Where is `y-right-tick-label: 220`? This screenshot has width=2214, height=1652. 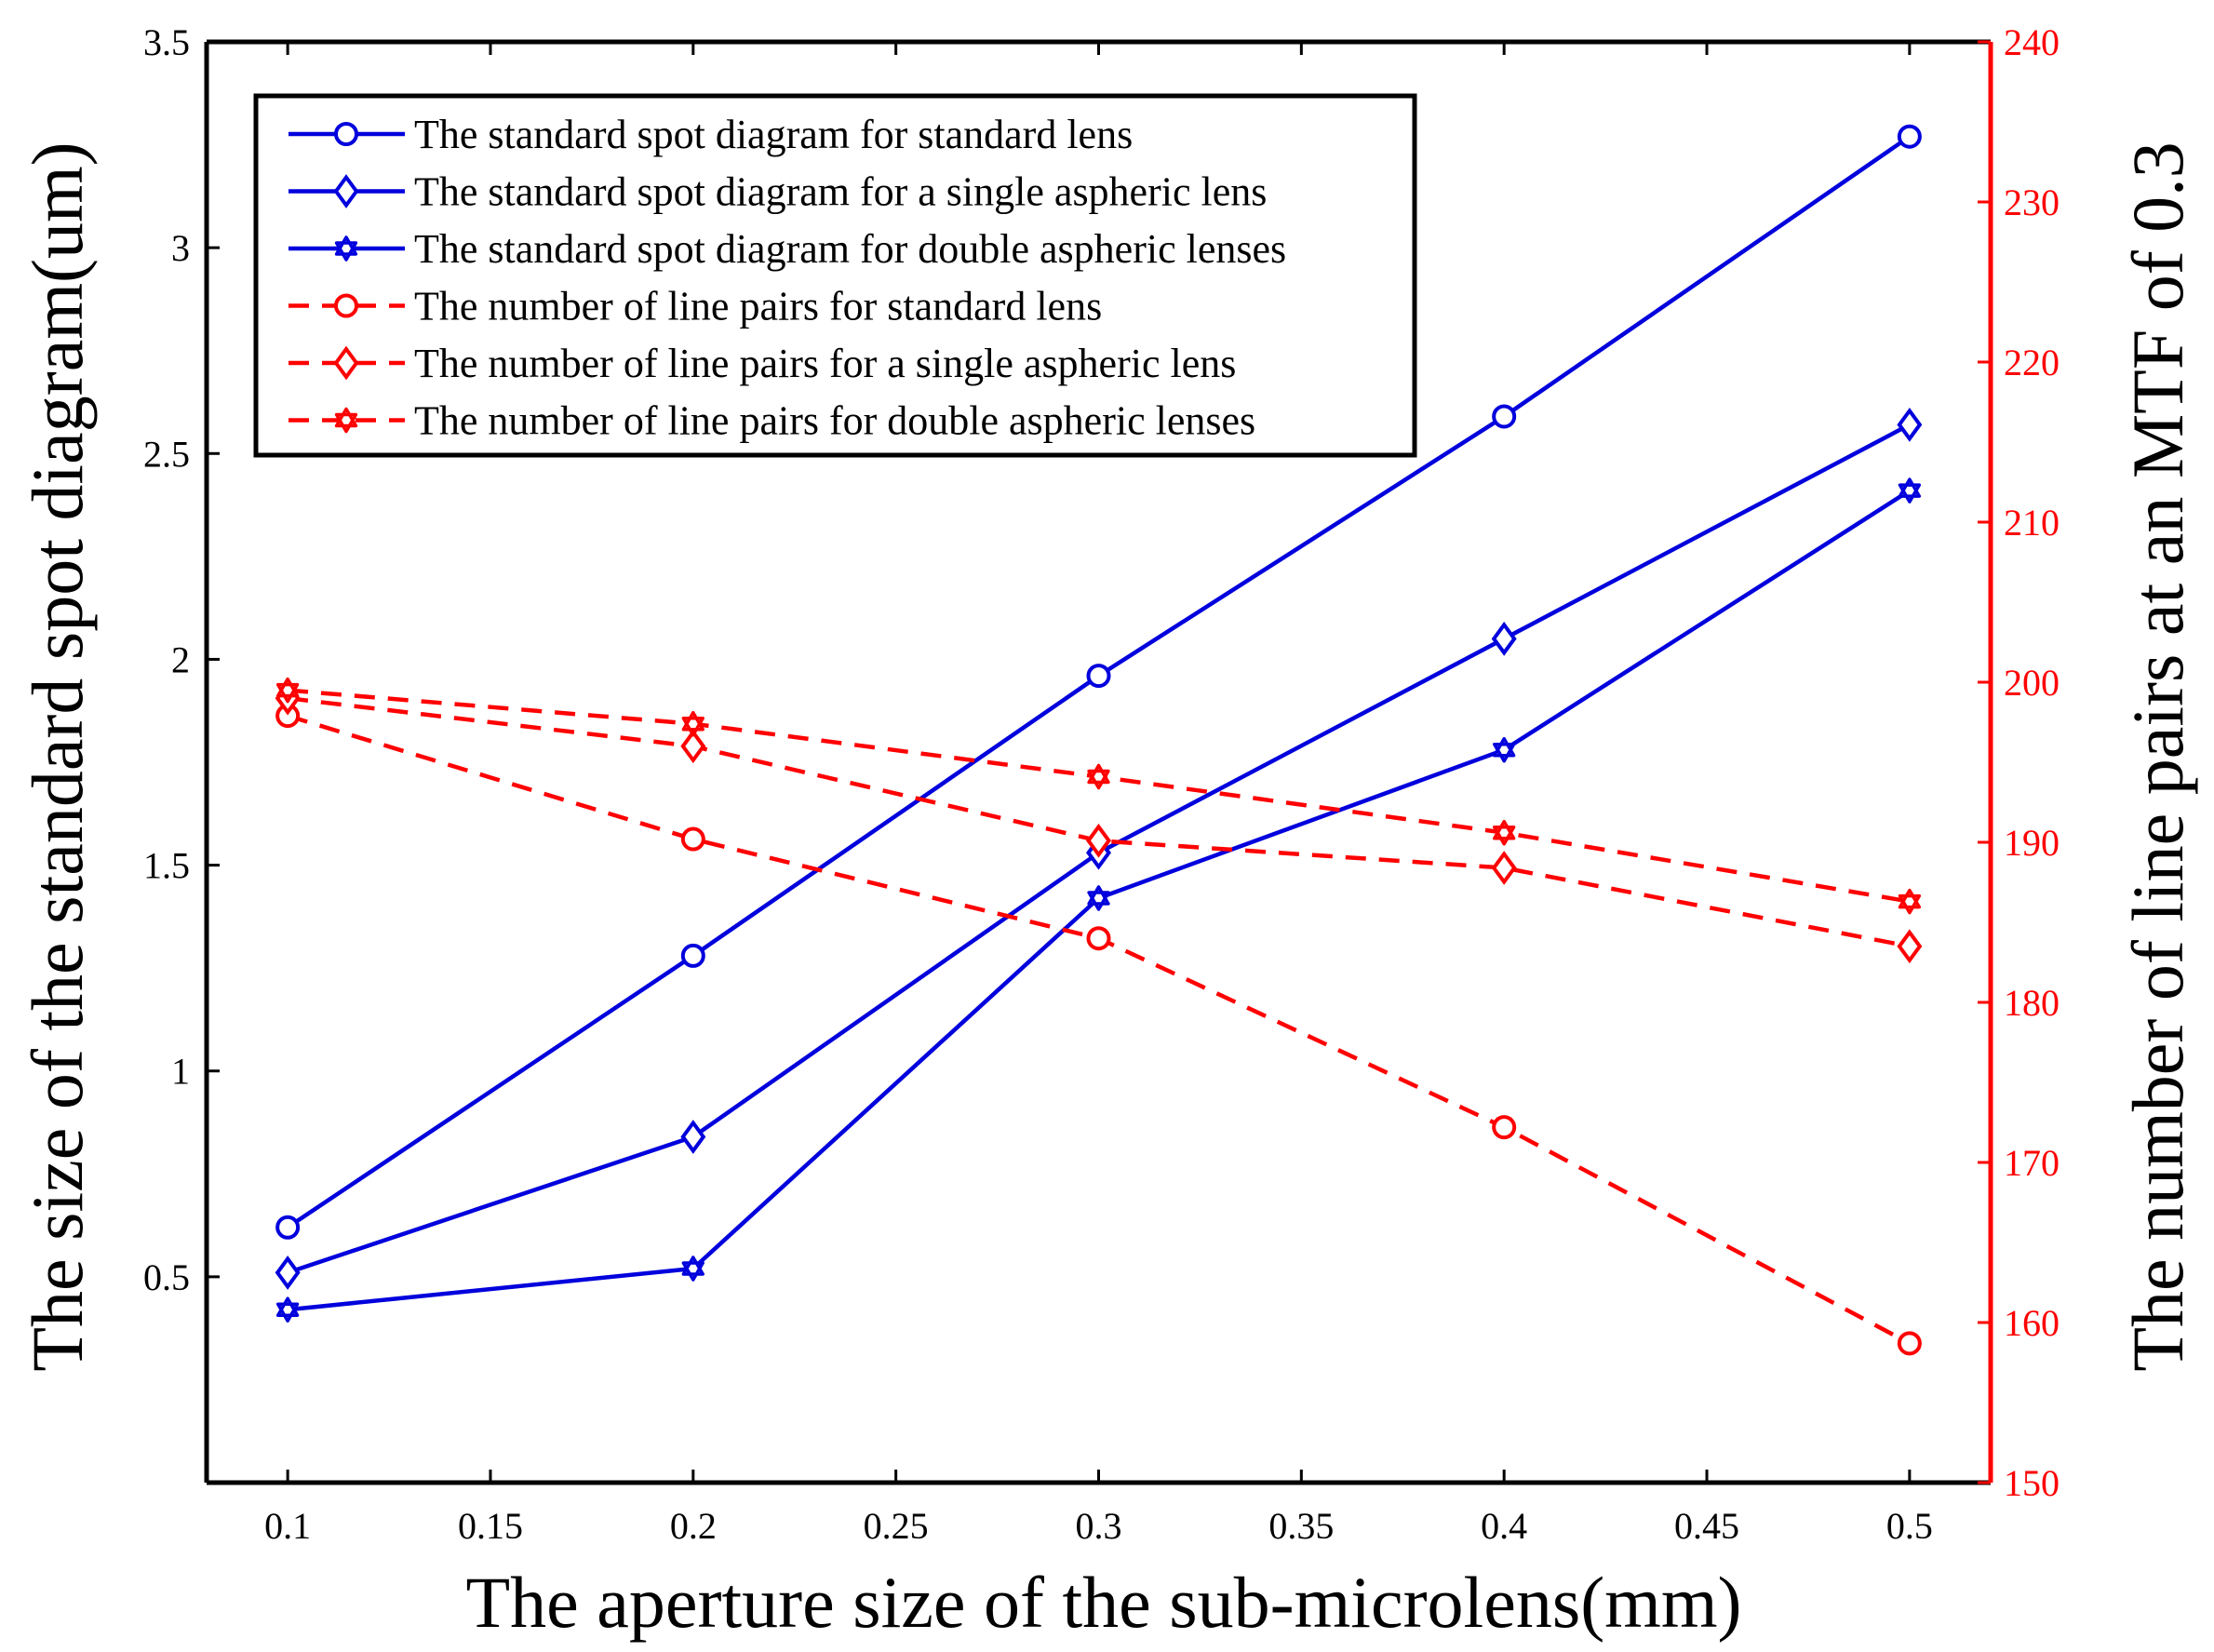 y-right-tick-label: 220 is located at coordinates (2032, 363).